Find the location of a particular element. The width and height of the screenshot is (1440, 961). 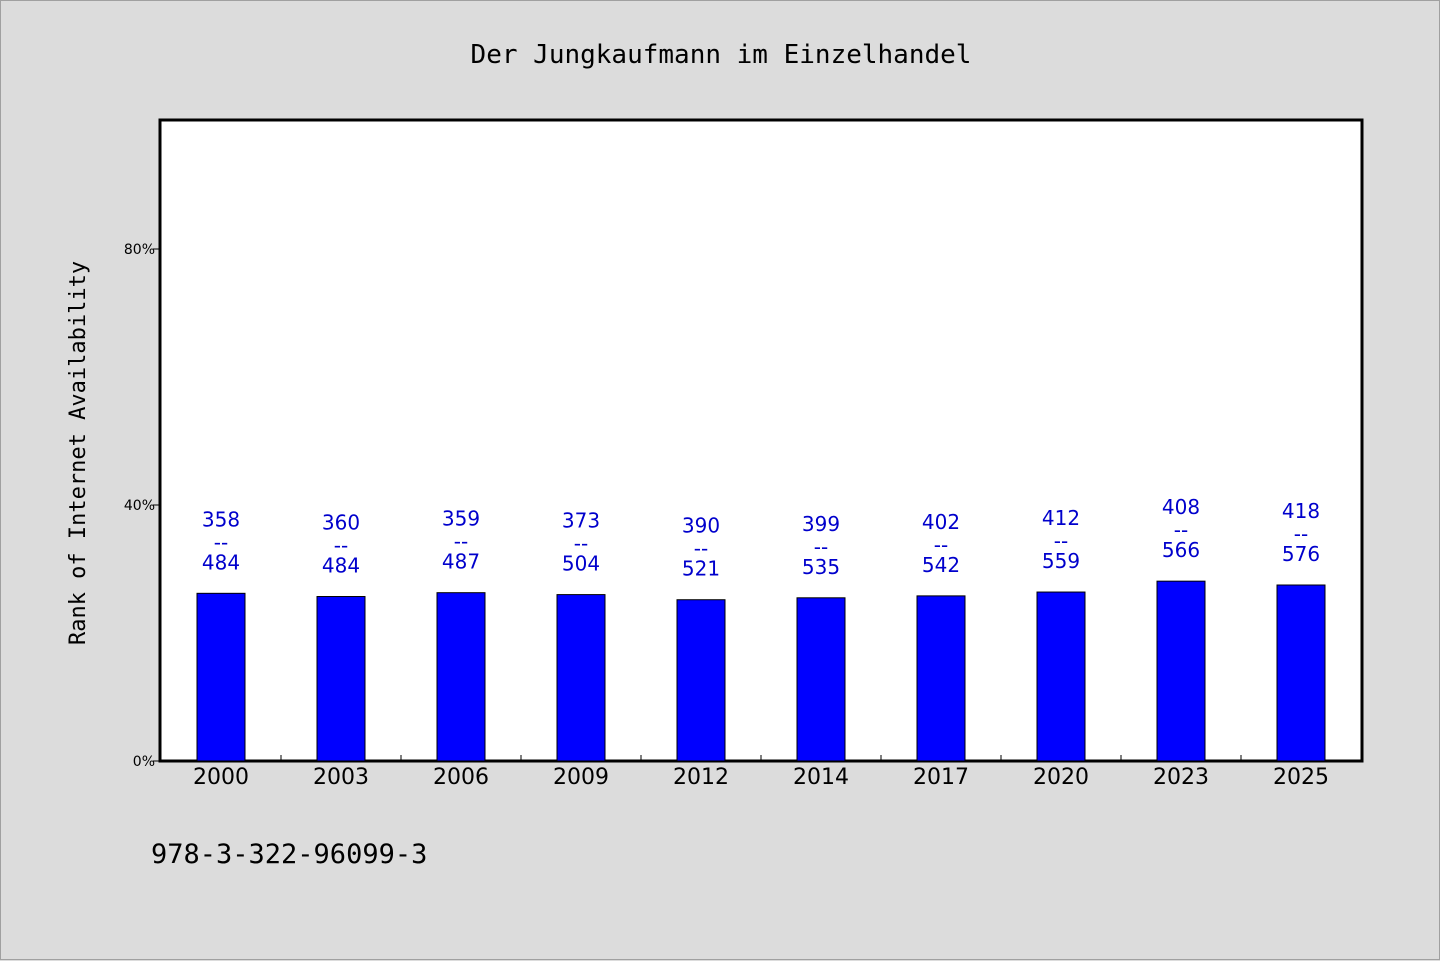

x-tick-label: 2020 is located at coordinates (1061, 777).